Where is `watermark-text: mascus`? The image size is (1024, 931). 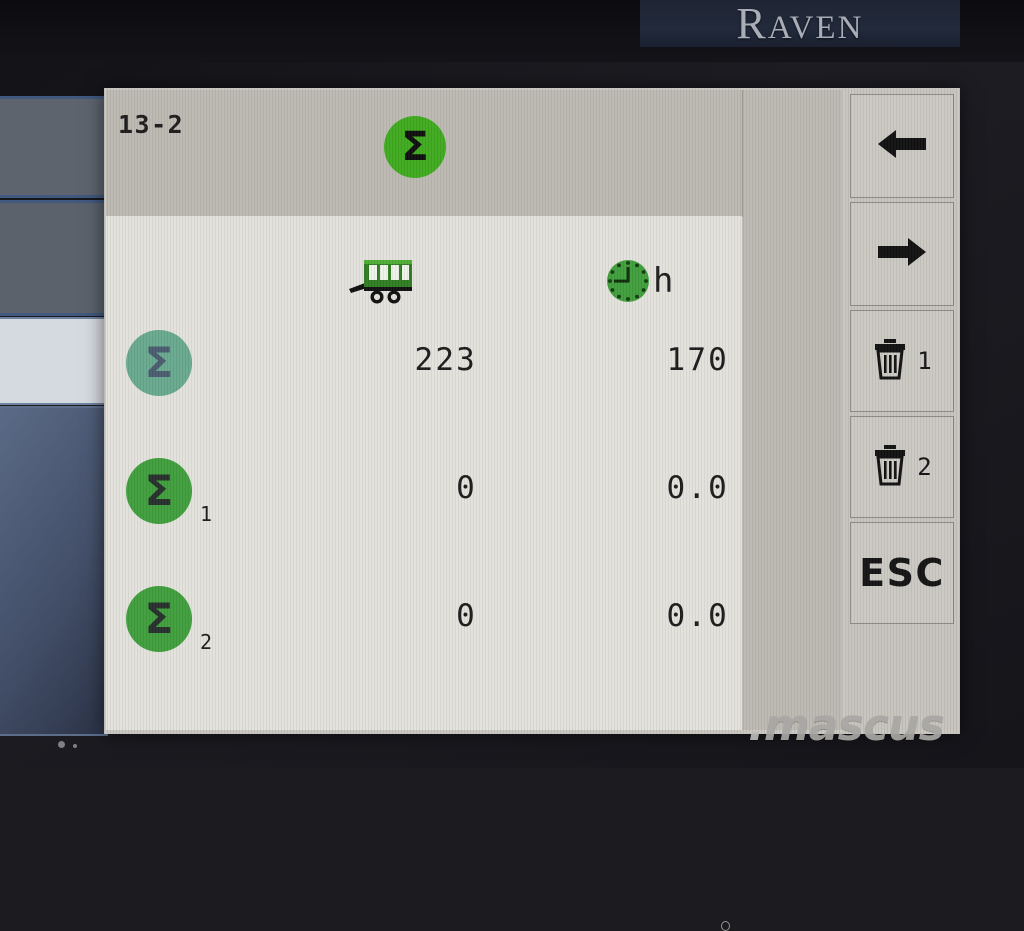 watermark-text: mascus is located at coordinates (854, 725).